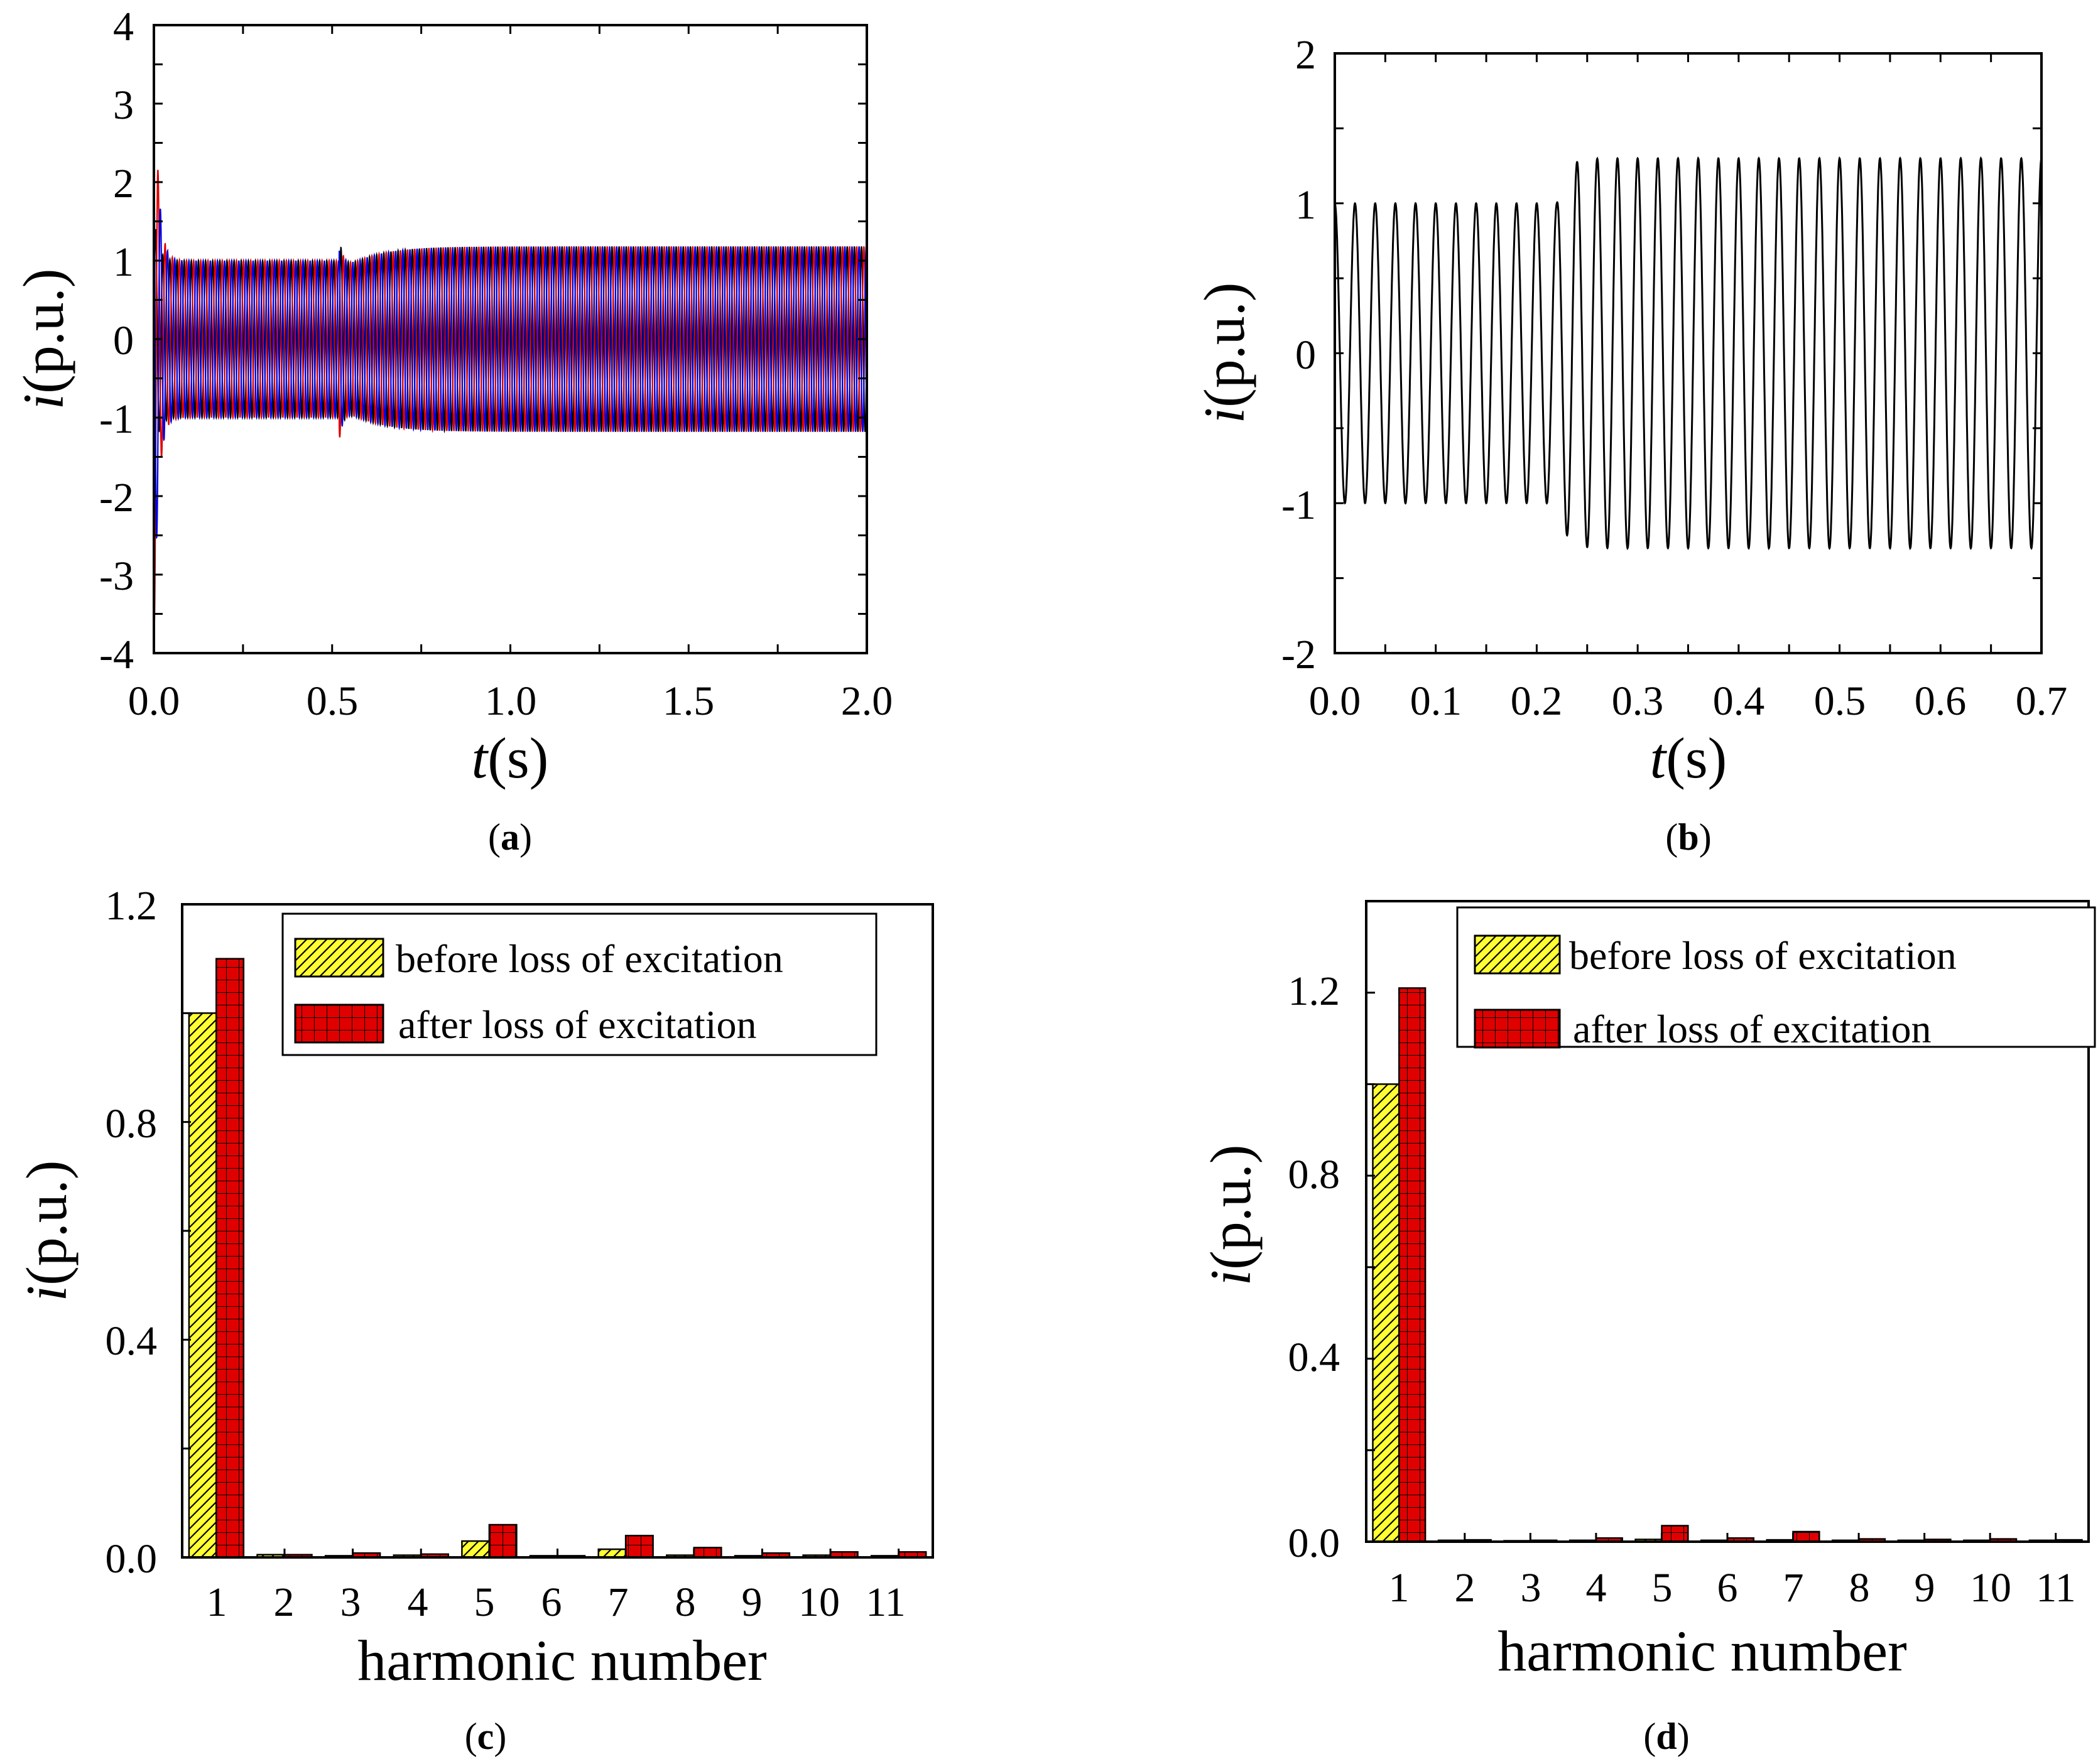  Describe the element at coordinates (1728, 1265) in the screenshot. I see `panel-d-bars` at that location.